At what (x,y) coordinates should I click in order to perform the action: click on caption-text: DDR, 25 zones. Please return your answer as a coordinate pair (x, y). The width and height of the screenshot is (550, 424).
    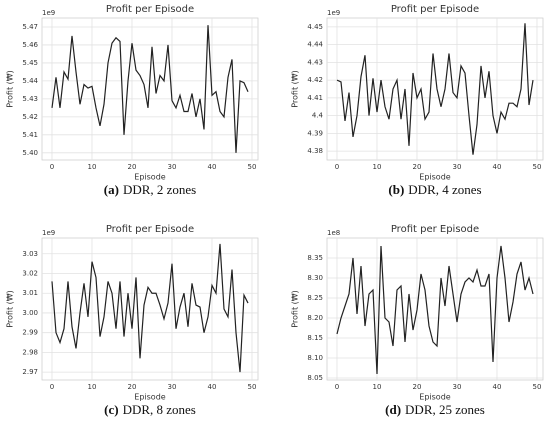
    Looking at the image, I should click on (445, 409).